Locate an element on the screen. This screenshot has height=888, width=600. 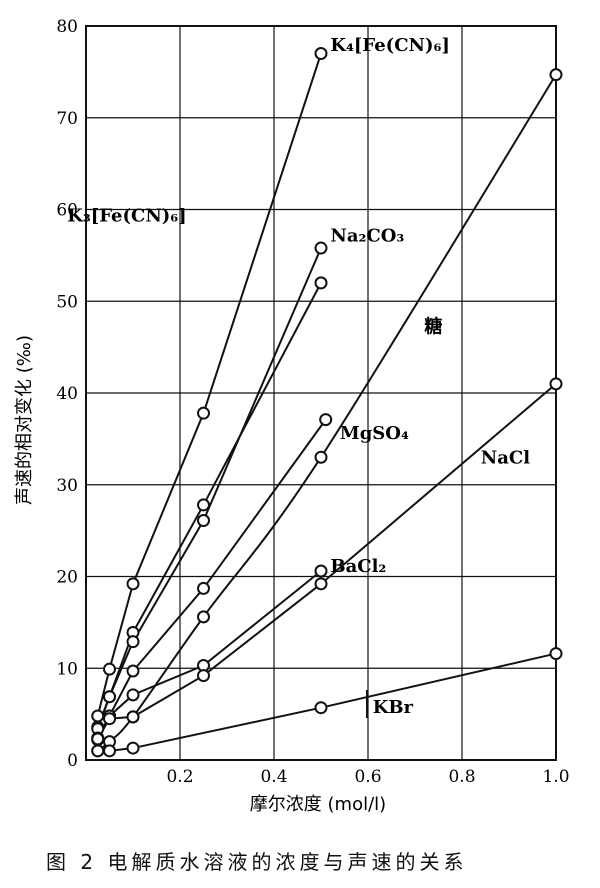
y-tick-label: 20 is located at coordinates (67, 578).